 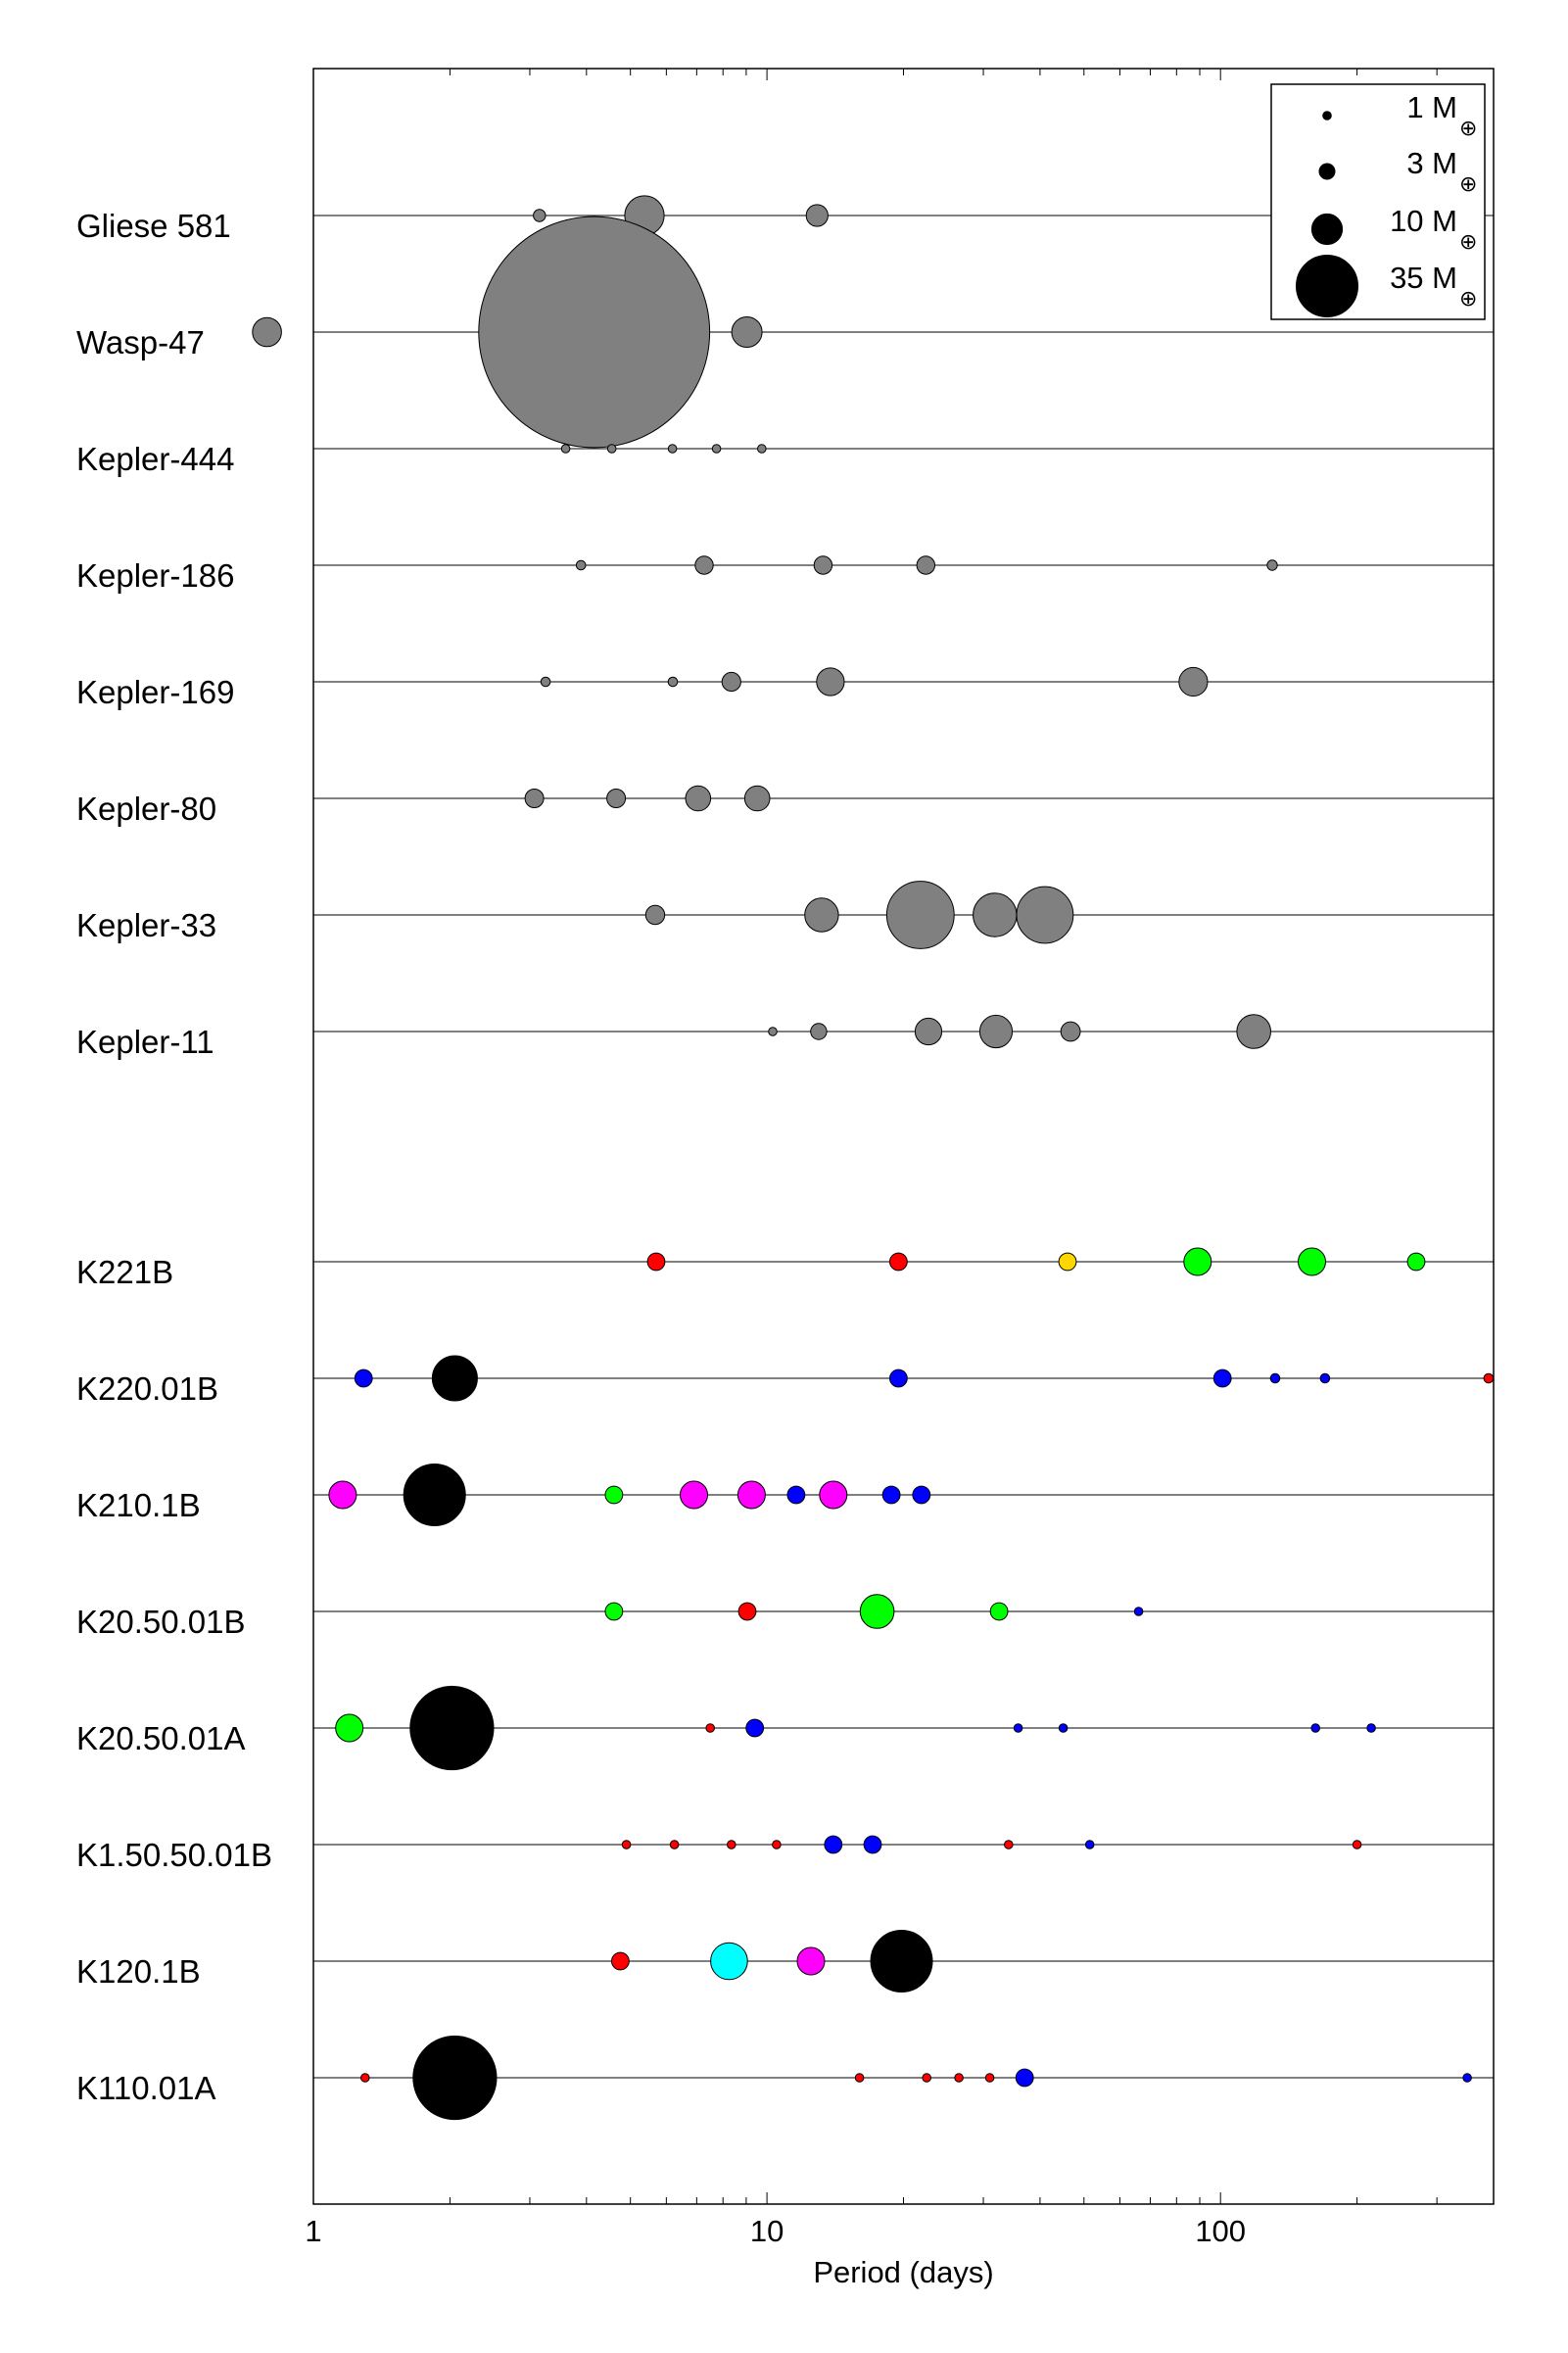 What do you see at coordinates (1220, 2231) in the screenshot?
I see `x-tick-label: 100` at bounding box center [1220, 2231].